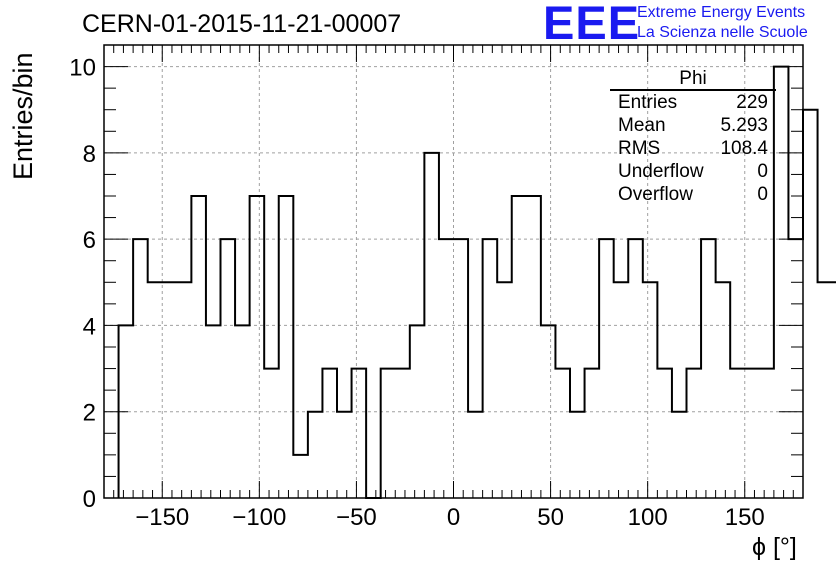  I want to click on x-tick-label: −150, so click(162, 517).